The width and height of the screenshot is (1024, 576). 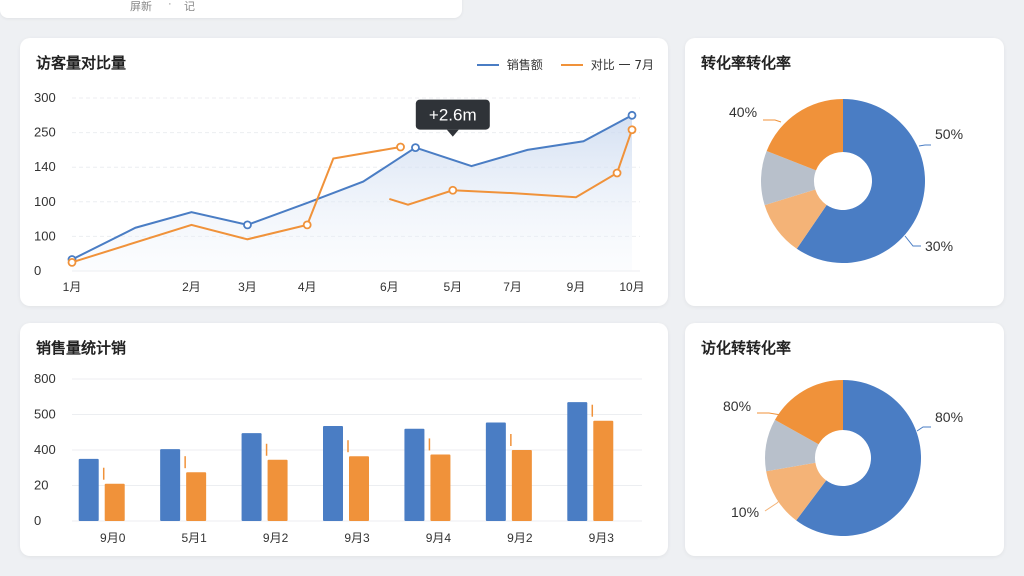 What do you see at coordinates (939, 246) in the screenshot?
I see `slice-label: 30%` at bounding box center [939, 246].